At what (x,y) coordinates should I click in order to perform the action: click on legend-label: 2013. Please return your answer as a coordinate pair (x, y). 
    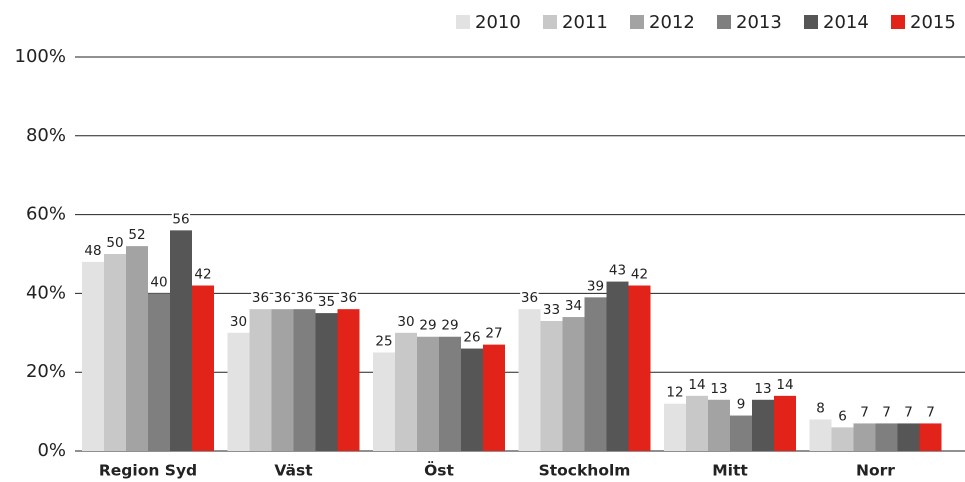
    Looking at the image, I should click on (759, 22).